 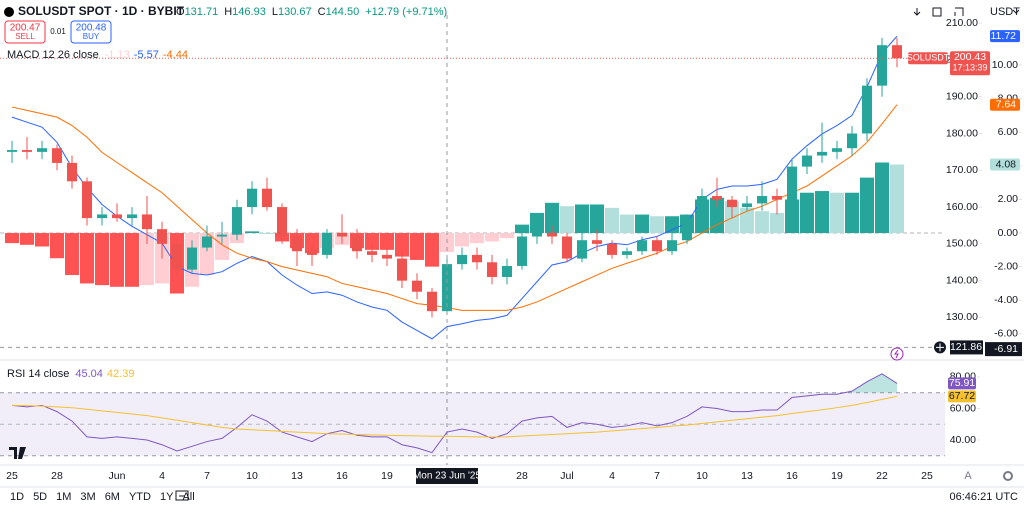 What do you see at coordinates (928, 58) in the screenshot?
I see `symbol-badge-bg` at bounding box center [928, 58].